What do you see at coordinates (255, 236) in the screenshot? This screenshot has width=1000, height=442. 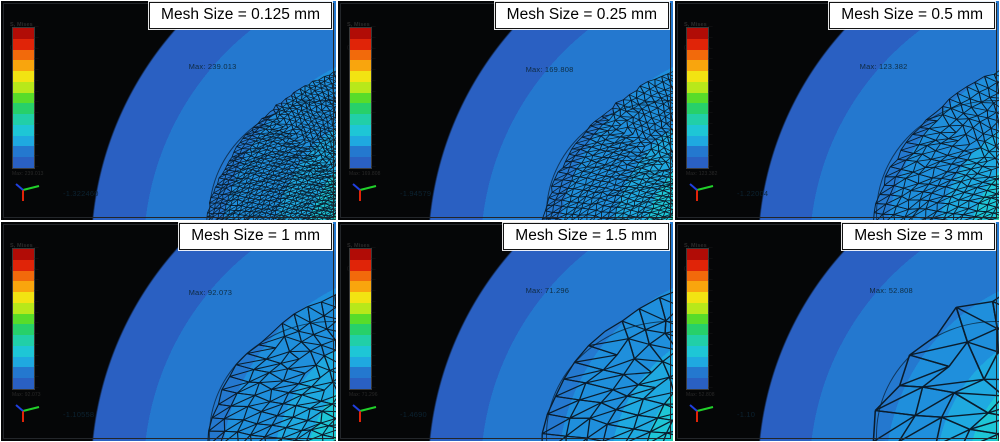 I see `panel-title: Mesh Size = 1 mm` at bounding box center [255, 236].